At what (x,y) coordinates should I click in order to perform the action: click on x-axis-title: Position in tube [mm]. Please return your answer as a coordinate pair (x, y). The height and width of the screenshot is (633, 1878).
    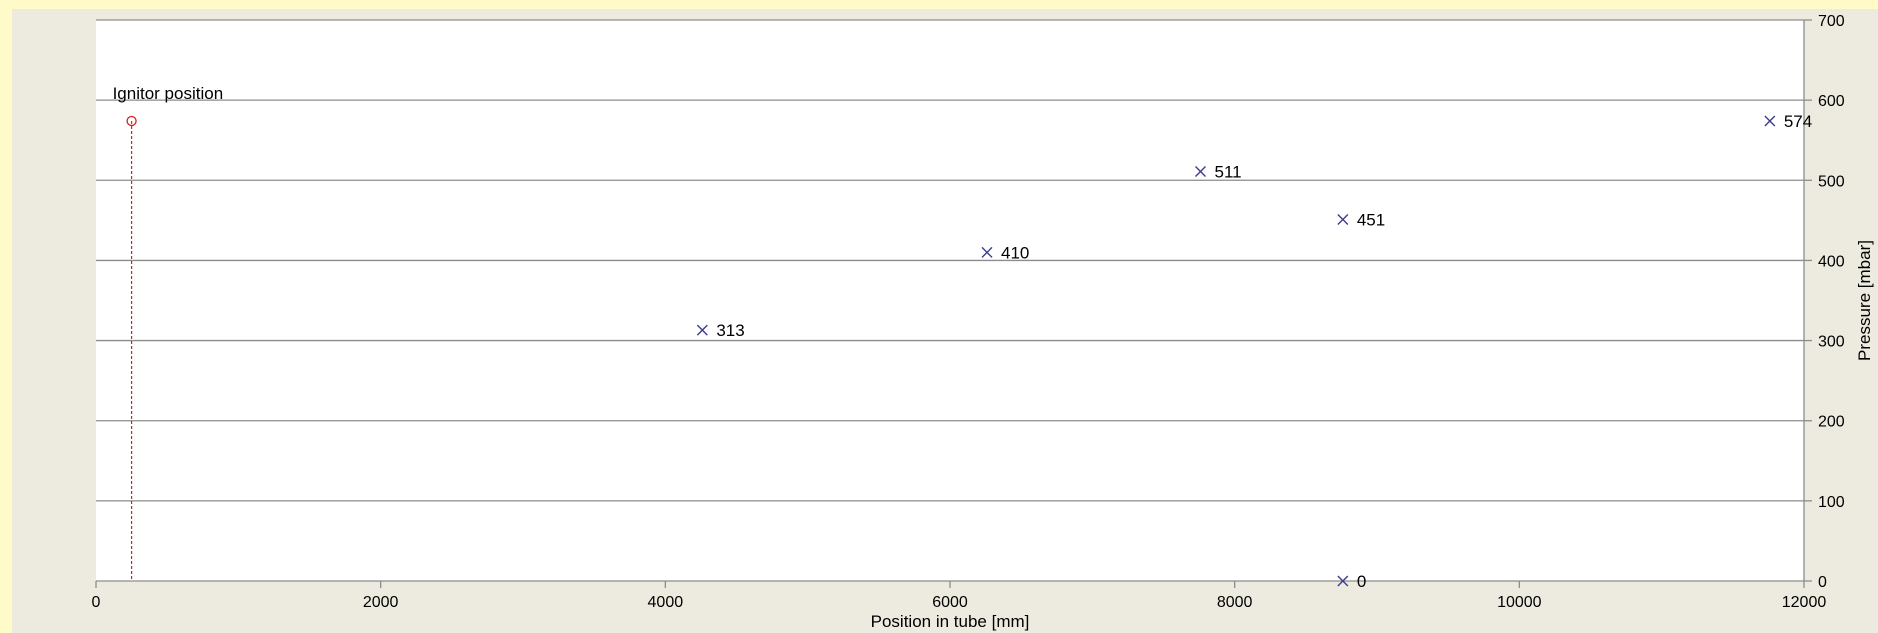
    Looking at the image, I should click on (950, 621).